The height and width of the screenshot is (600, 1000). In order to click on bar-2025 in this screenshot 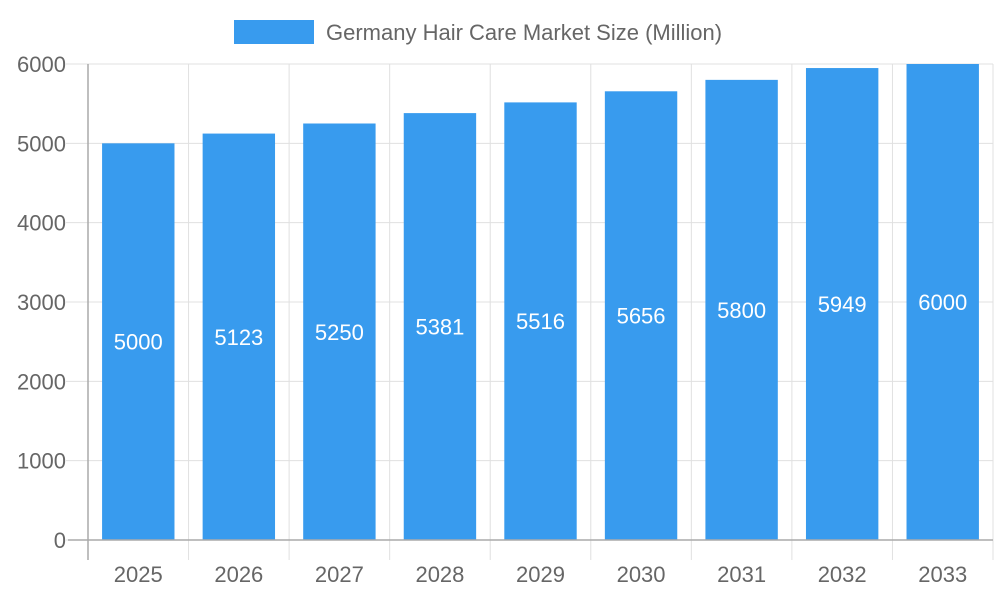, I will do `click(138, 342)`.